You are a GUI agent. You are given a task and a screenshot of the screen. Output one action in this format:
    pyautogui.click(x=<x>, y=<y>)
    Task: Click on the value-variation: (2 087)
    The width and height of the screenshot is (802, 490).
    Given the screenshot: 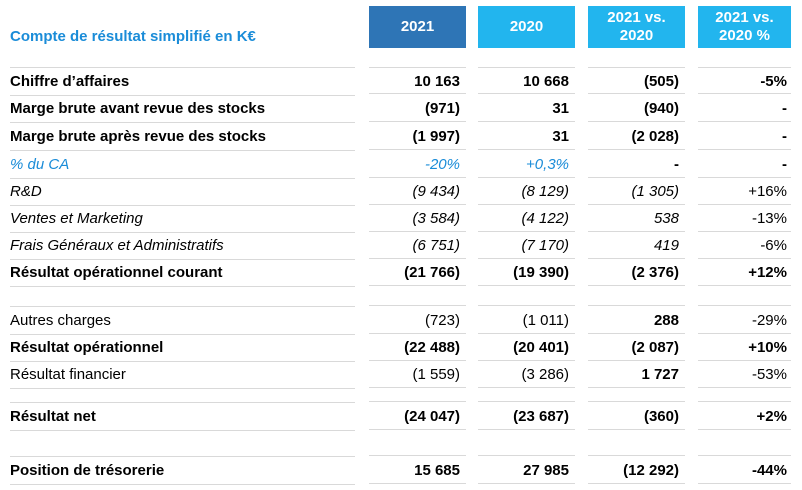 What is the action you would take?
    pyautogui.click(x=636, y=347)
    